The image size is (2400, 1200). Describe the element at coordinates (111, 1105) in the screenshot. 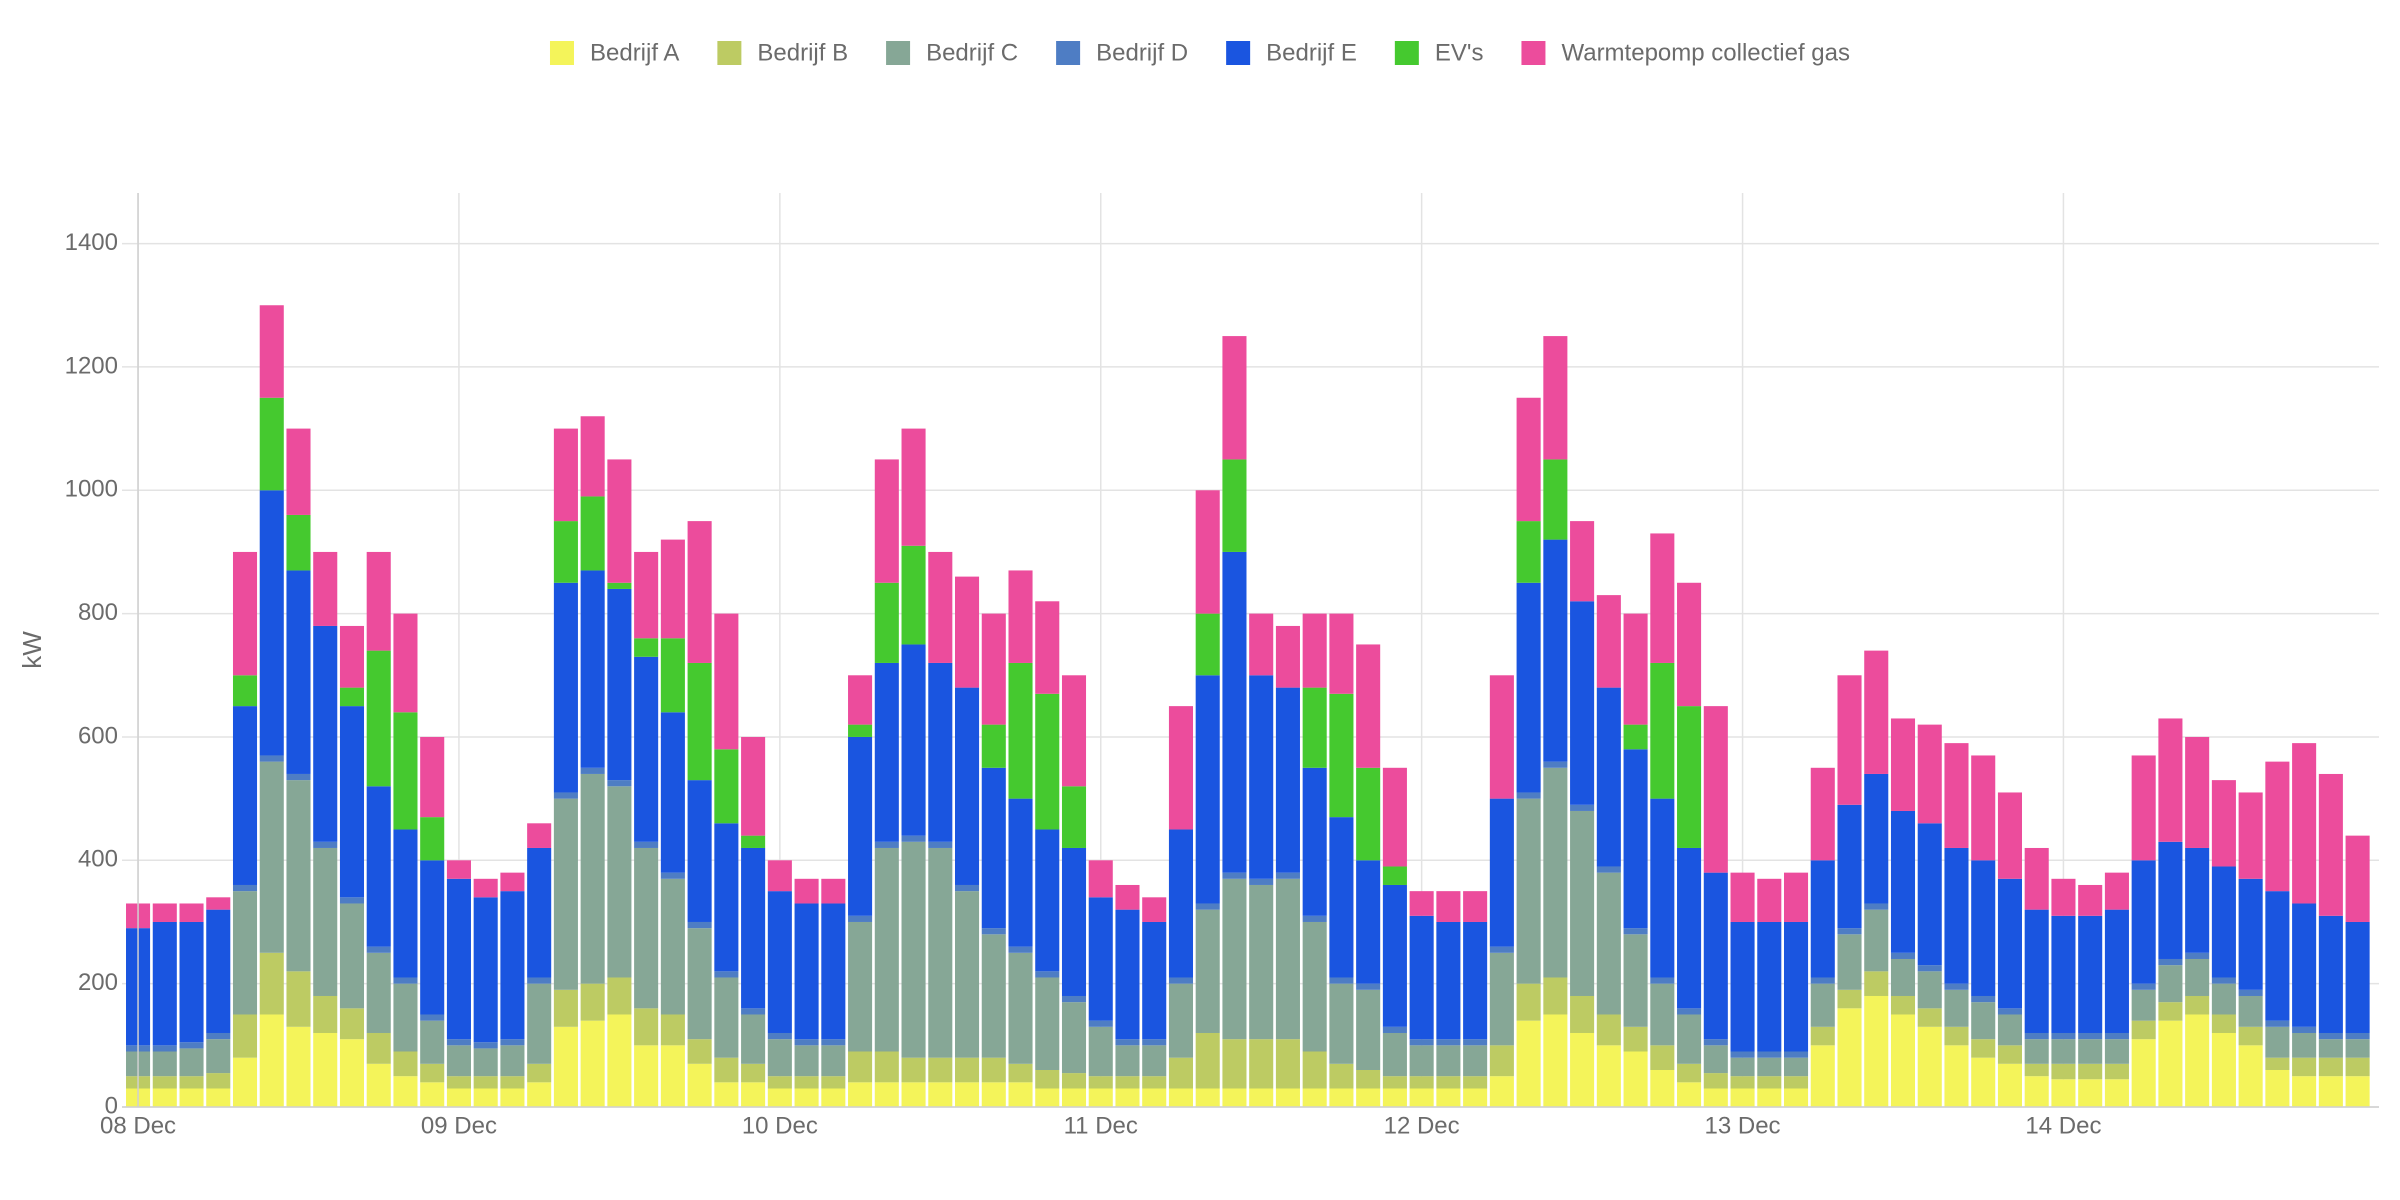

I see `y-tick-label: 0` at that location.